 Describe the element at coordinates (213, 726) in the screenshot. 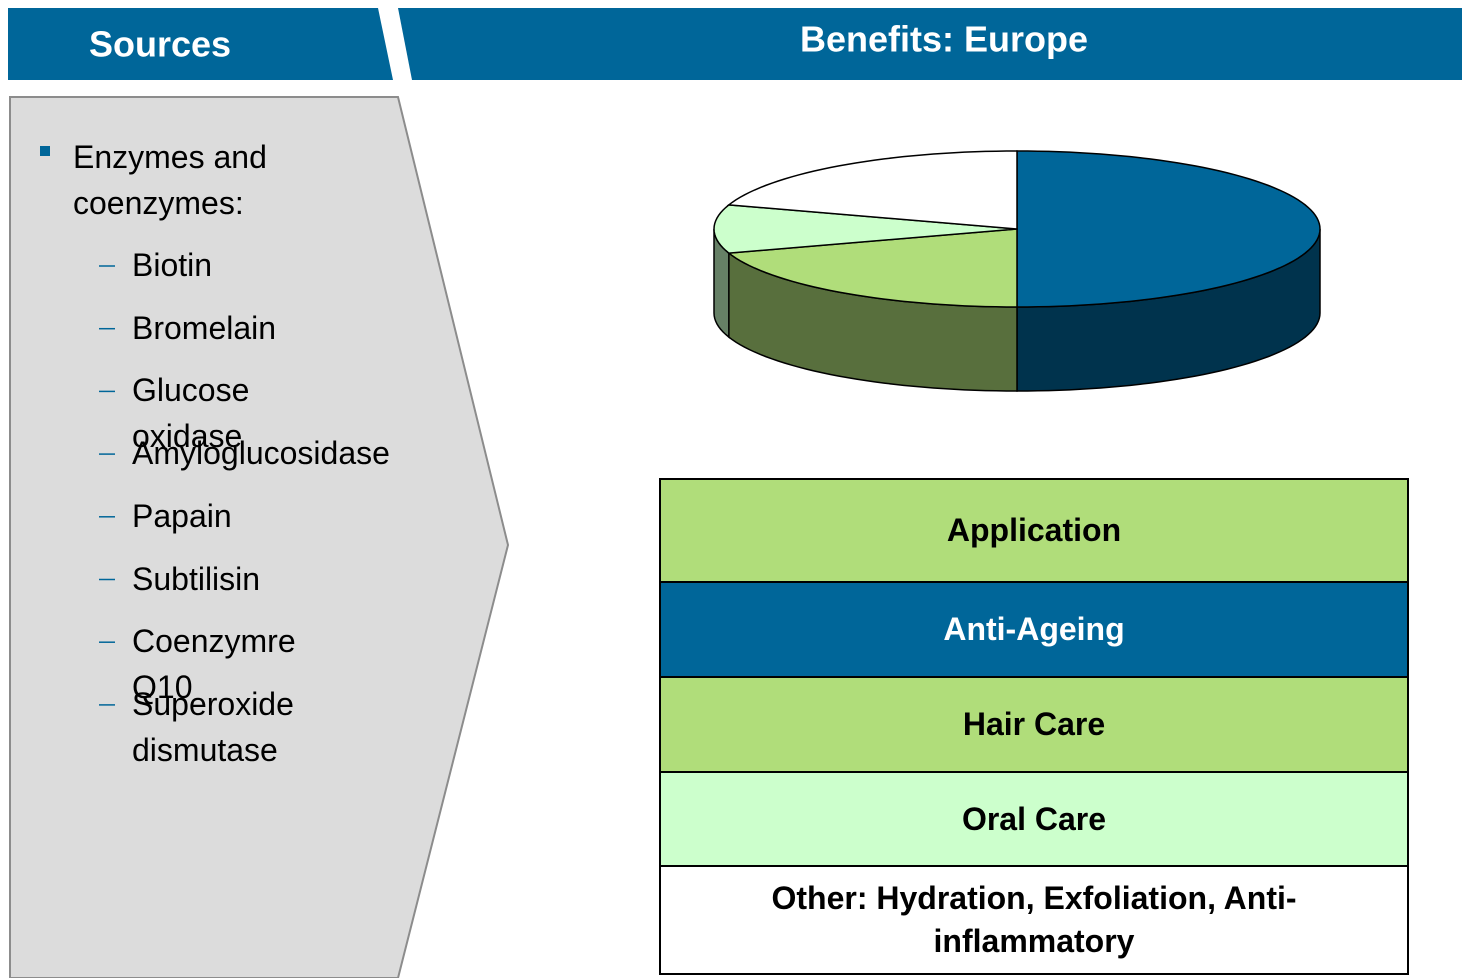

I see `sub-item: Superoxide dismutase` at that location.